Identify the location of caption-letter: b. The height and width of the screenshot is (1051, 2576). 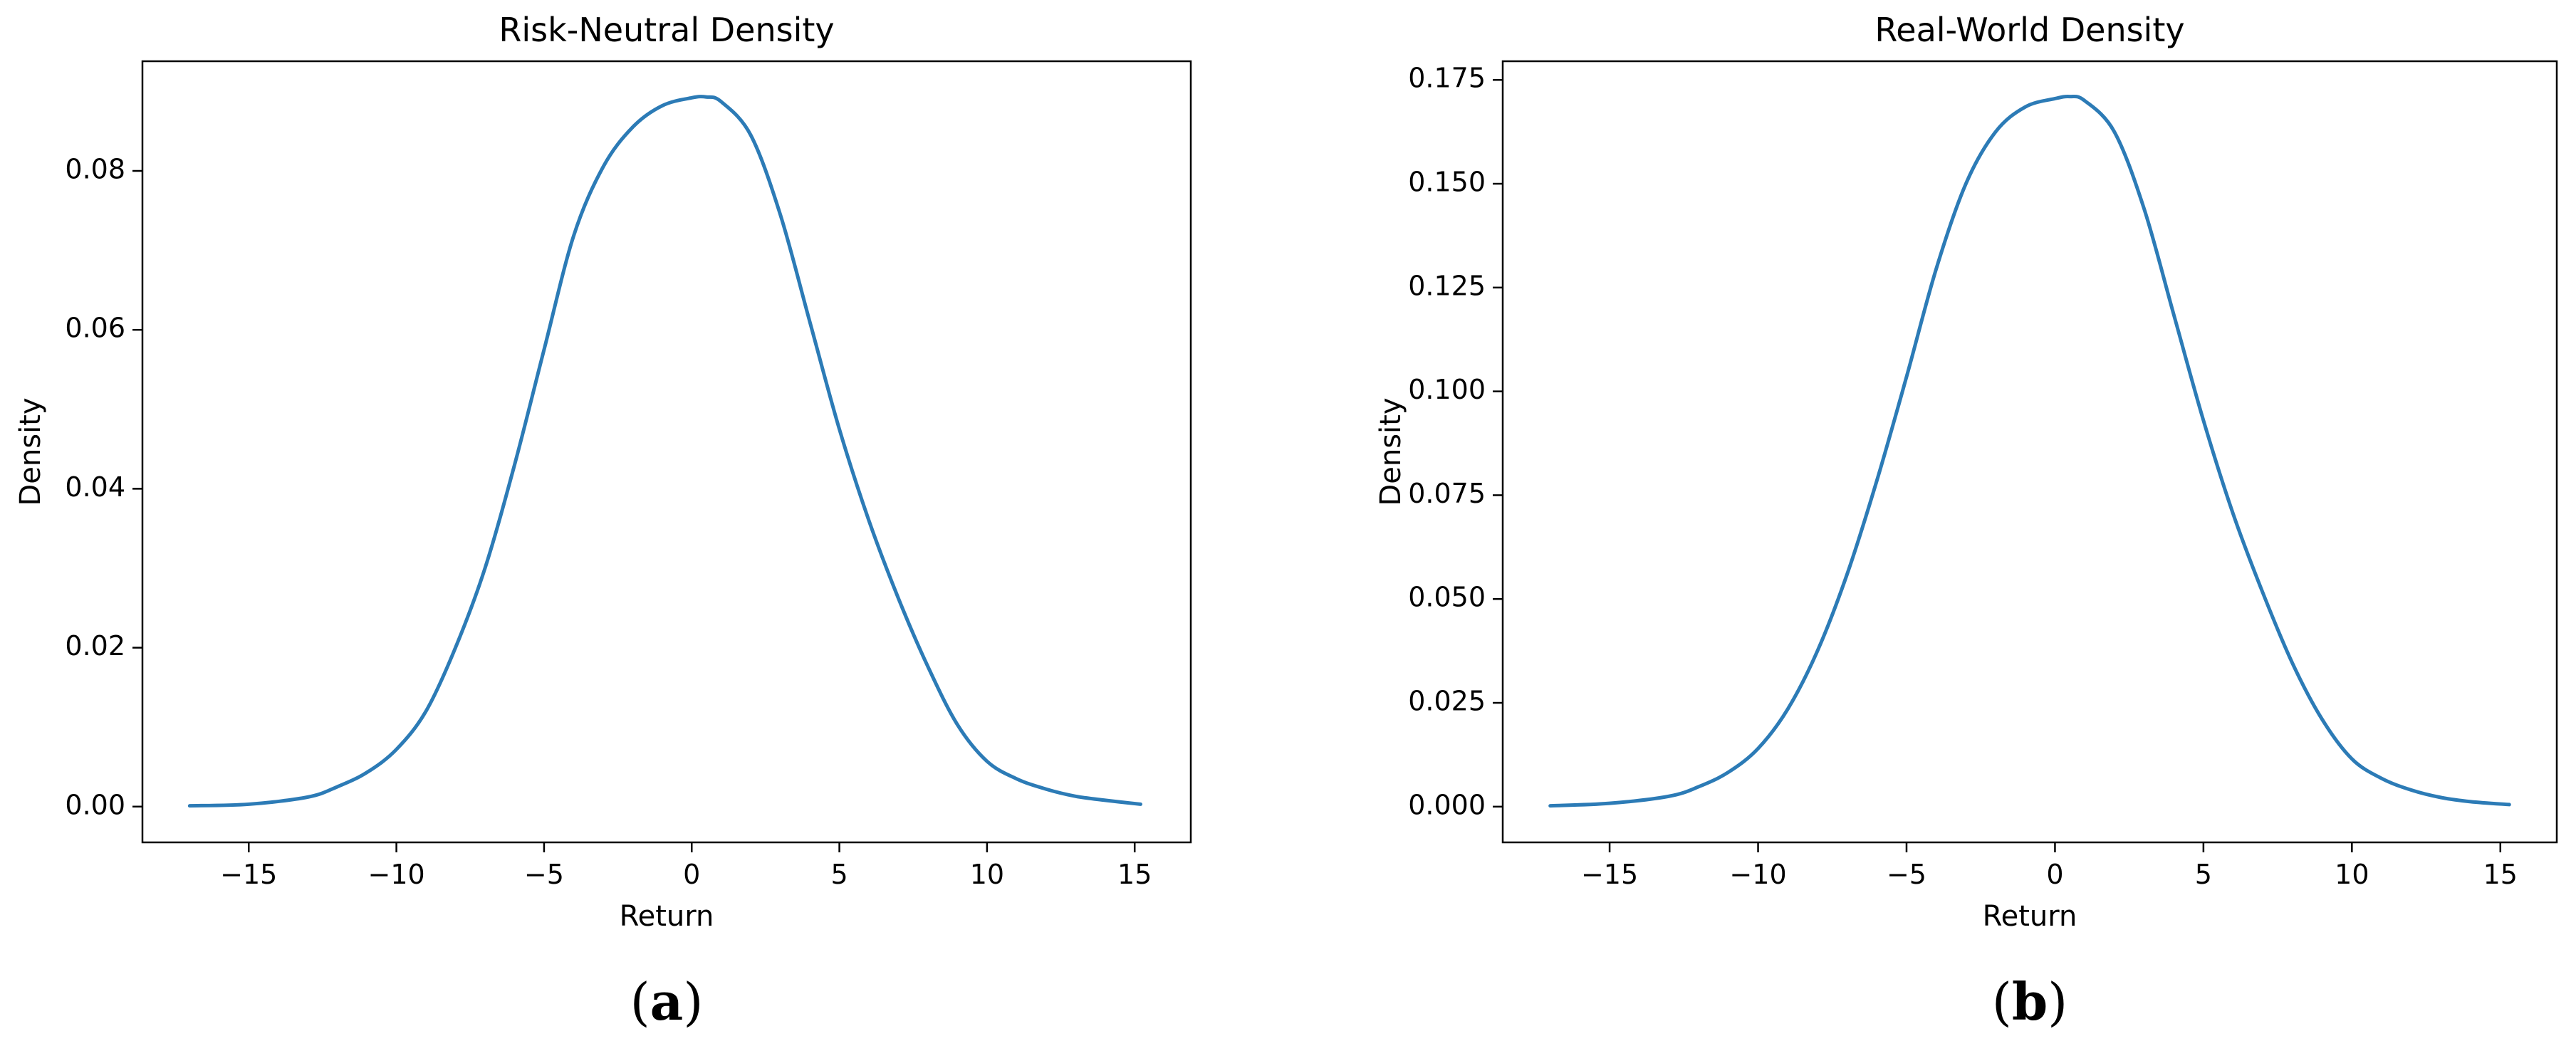
(2030, 1002).